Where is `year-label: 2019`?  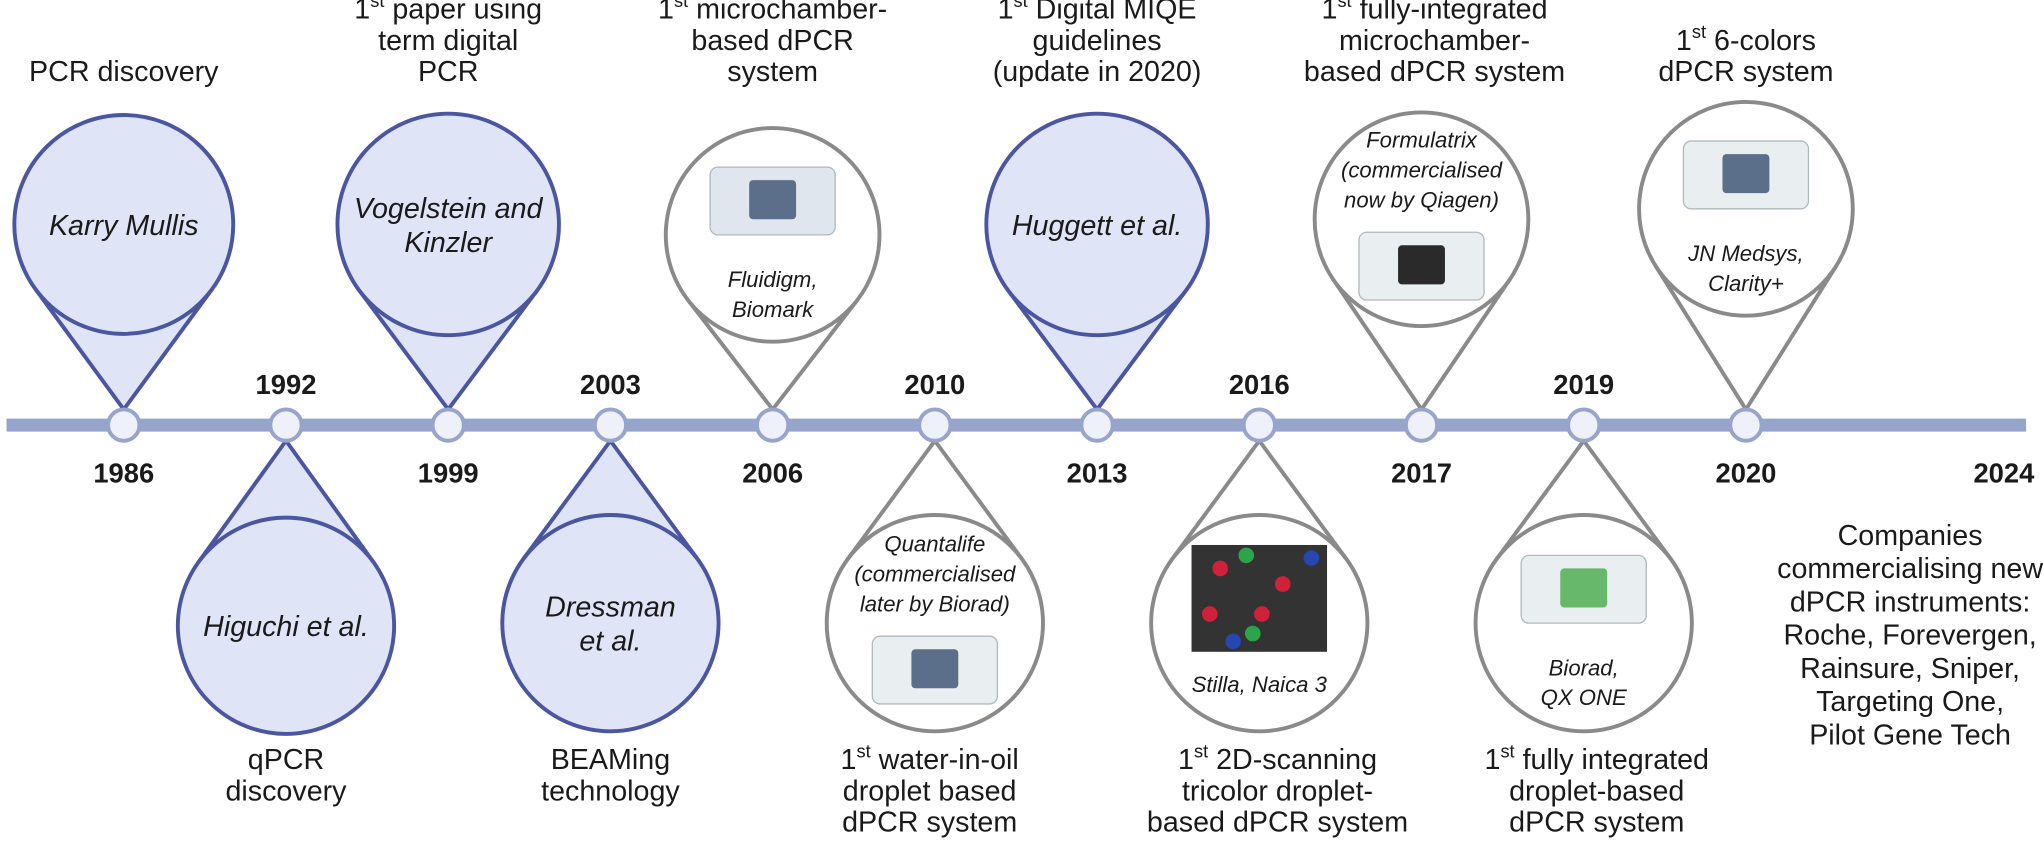 year-label: 2019 is located at coordinates (1583, 384).